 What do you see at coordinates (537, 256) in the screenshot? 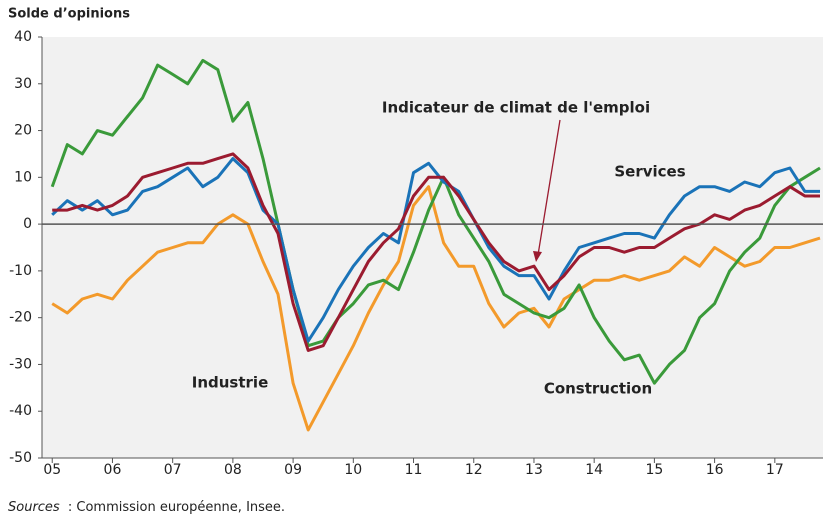
I see `arrow-head` at bounding box center [537, 256].